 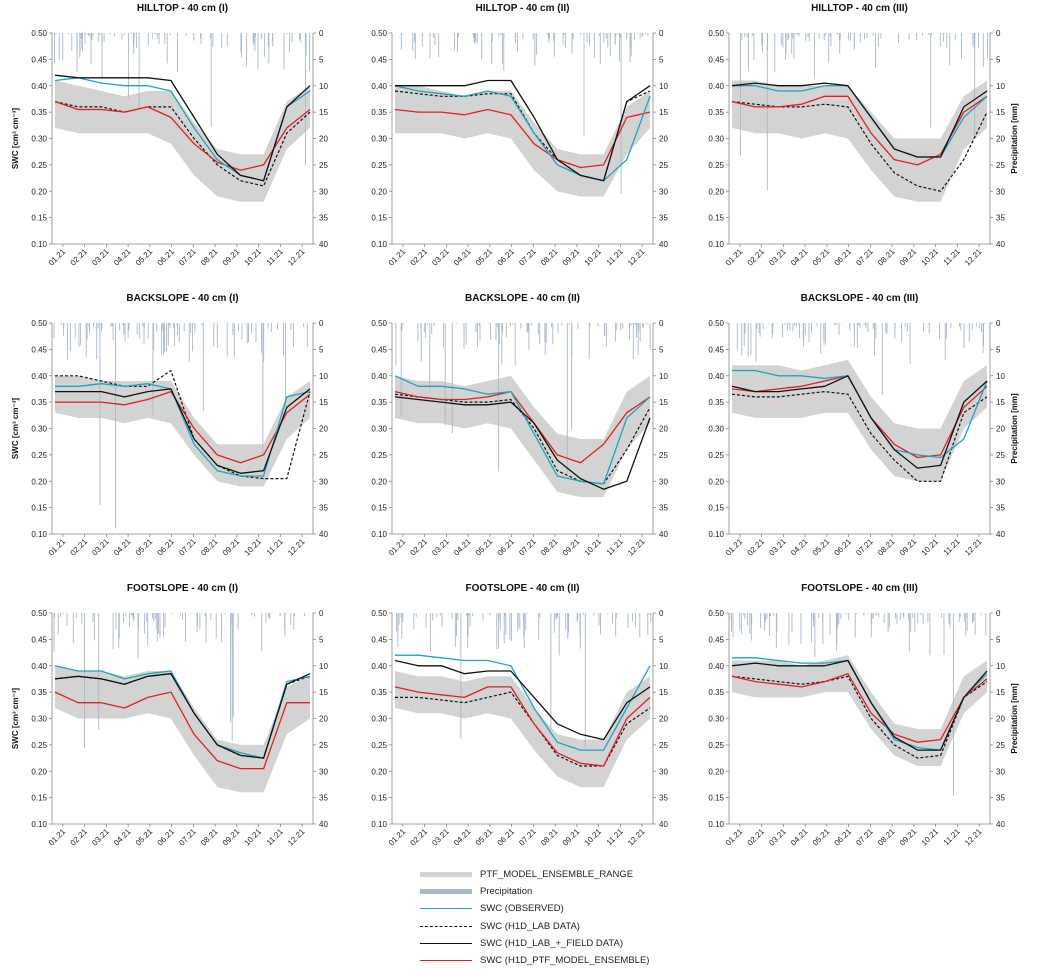 What do you see at coordinates (440, 837) in the screenshot?
I see `x-tick-label: 03.21` at bounding box center [440, 837].